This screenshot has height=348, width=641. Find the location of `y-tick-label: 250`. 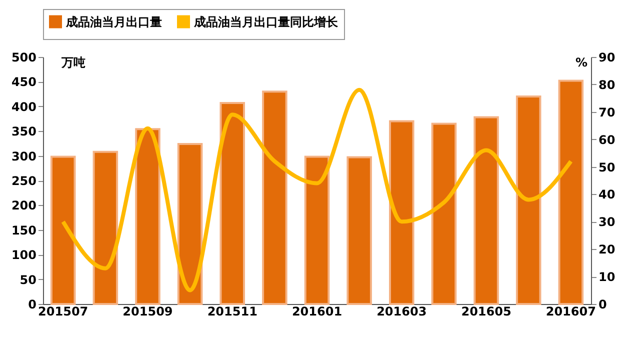

y-tick-label: 250 is located at coordinates (23, 181).